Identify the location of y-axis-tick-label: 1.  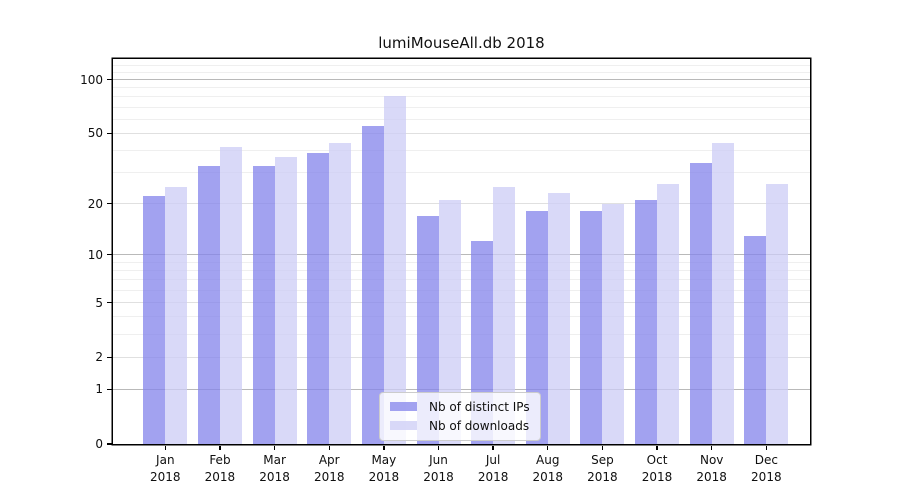
(99, 389).